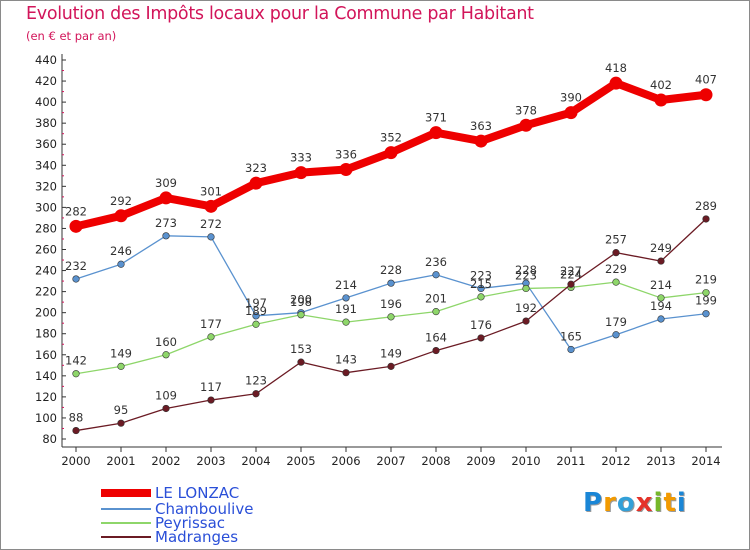 The height and width of the screenshot is (550, 750). What do you see at coordinates (166, 223) in the screenshot?
I see `data-label: 273` at bounding box center [166, 223].